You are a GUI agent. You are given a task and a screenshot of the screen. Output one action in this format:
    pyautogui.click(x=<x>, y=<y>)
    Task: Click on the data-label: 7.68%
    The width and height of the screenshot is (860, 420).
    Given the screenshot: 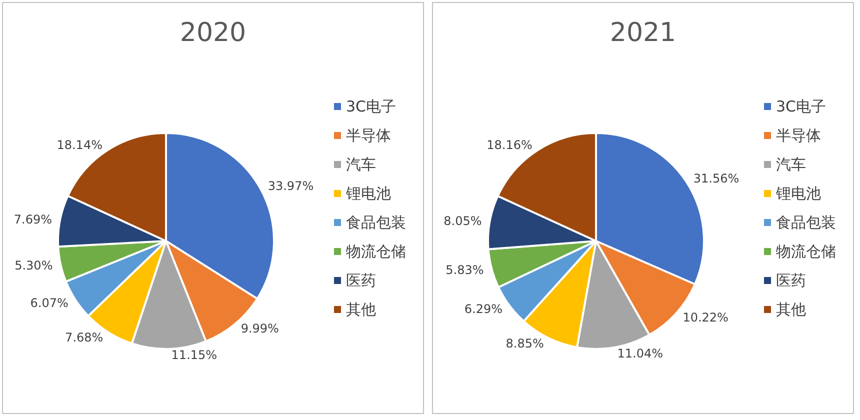 What is the action you would take?
    pyautogui.click(x=84, y=337)
    